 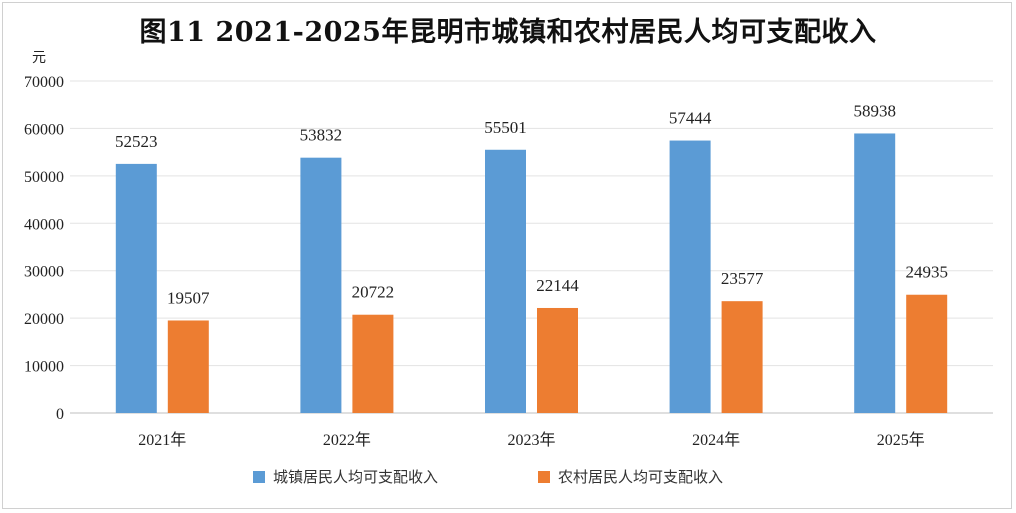 What do you see at coordinates (44, 319) in the screenshot?
I see `y-tick-label: 20000` at bounding box center [44, 319].